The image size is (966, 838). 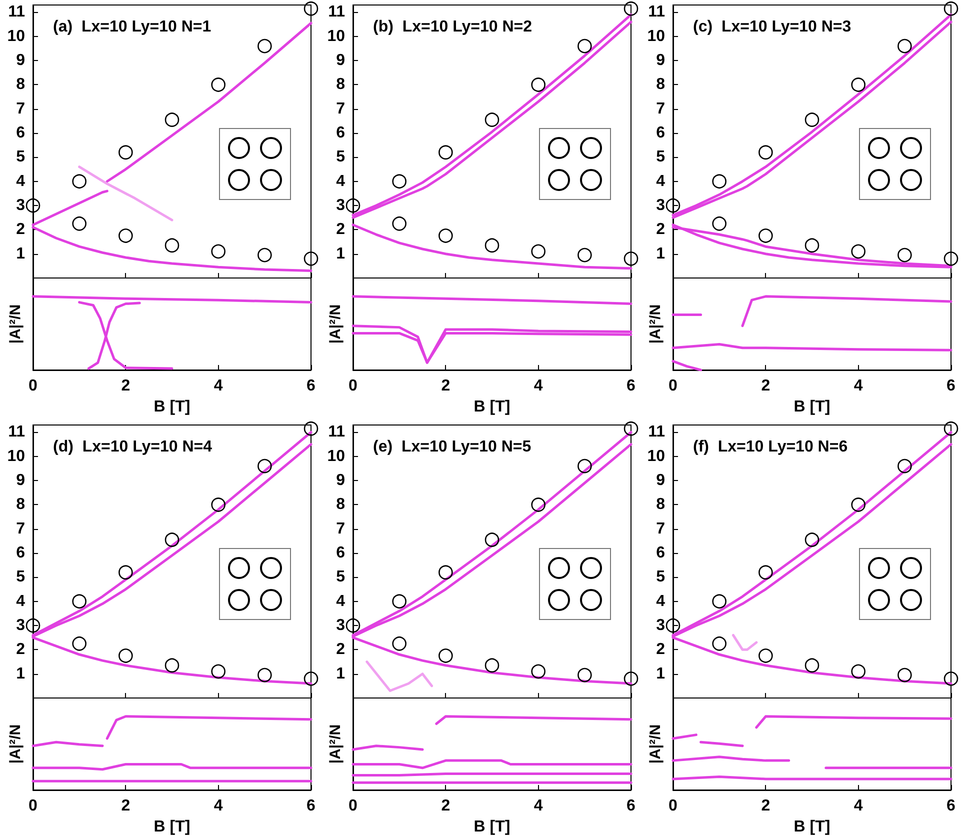 I want to click on text: (c) Lx=10 Ly=10 N=3, so click(x=772, y=27).